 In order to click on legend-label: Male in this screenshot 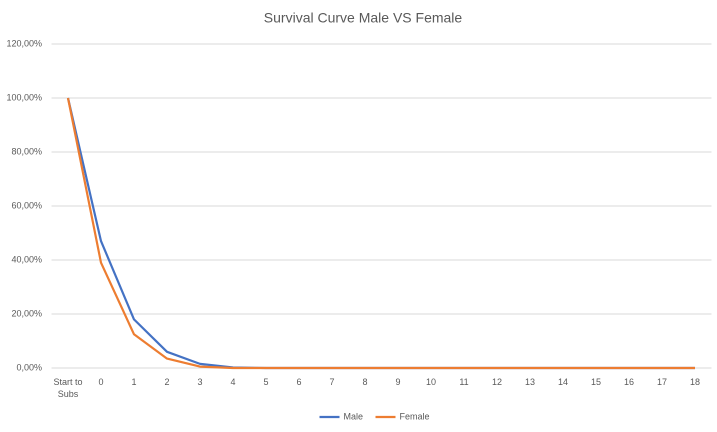, I will do `click(354, 416)`.